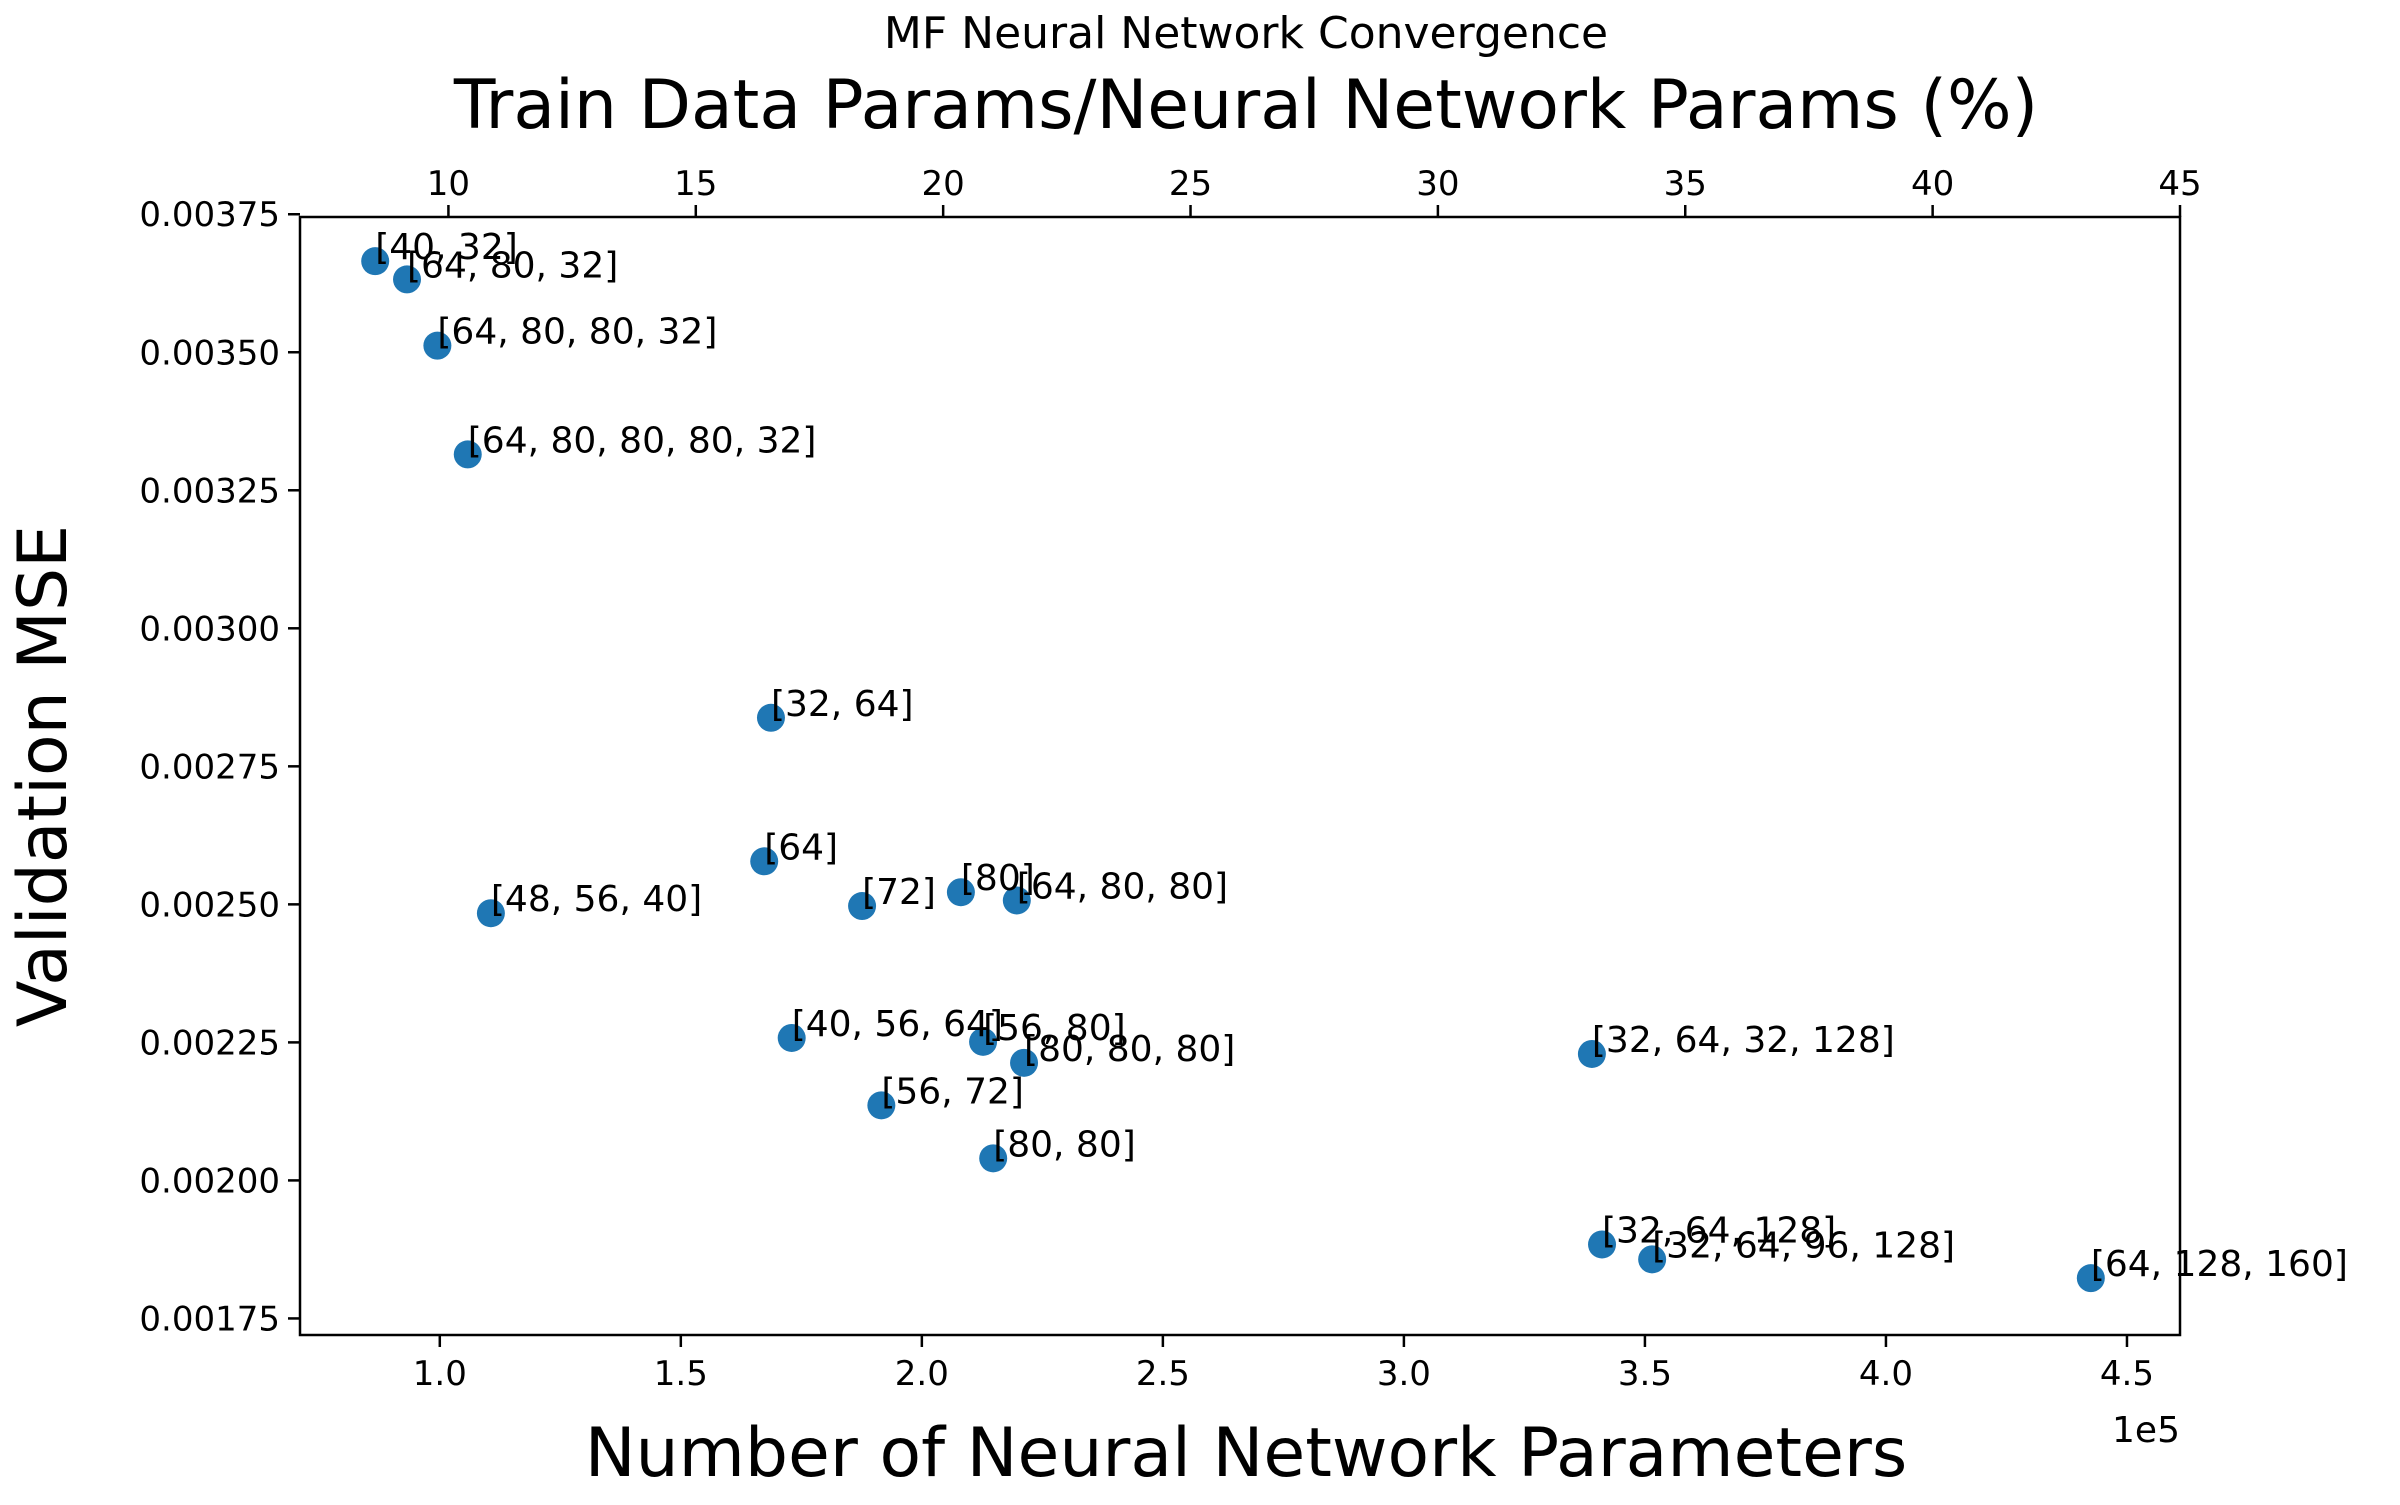 The height and width of the screenshot is (1505, 2400). Describe the element at coordinates (897, 1024) in the screenshot. I see `point-label: [40, 56, 64]` at that location.